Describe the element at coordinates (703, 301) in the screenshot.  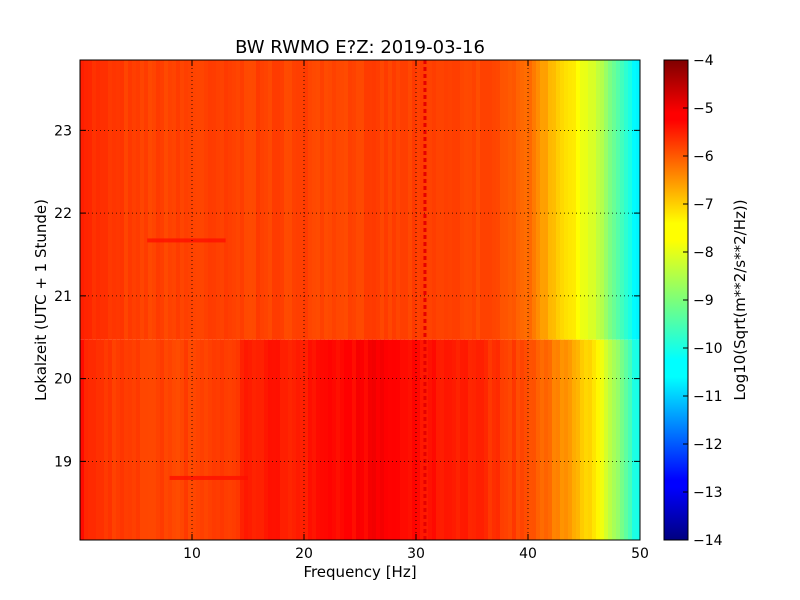
I see `colorbar-axis: −4 −5 −6 −7 −8 −9 −10 −11 −12 −13 −14` at that location.